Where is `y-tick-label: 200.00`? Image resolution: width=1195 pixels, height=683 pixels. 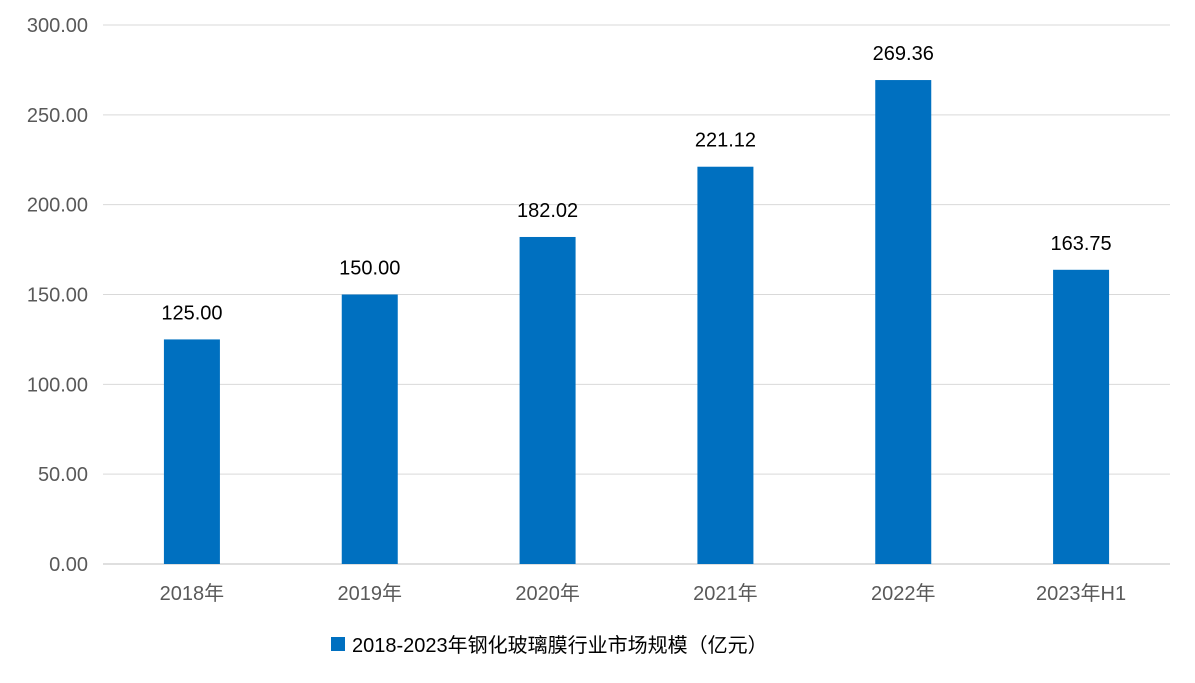 y-tick-label: 200.00 is located at coordinates (57, 206).